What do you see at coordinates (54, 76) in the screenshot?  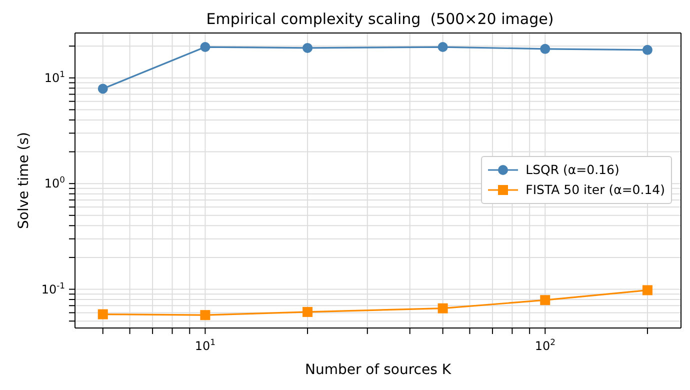 I see `y-tick-label: 10$^{1}$` at bounding box center [54, 76].